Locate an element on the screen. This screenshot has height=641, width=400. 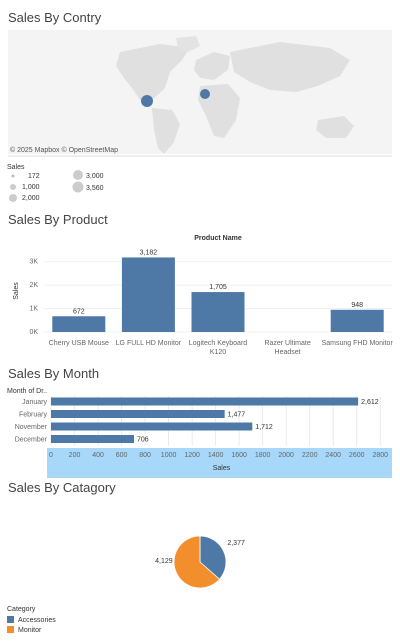
pie-value-label: 2,377 is located at coordinates (236, 543).